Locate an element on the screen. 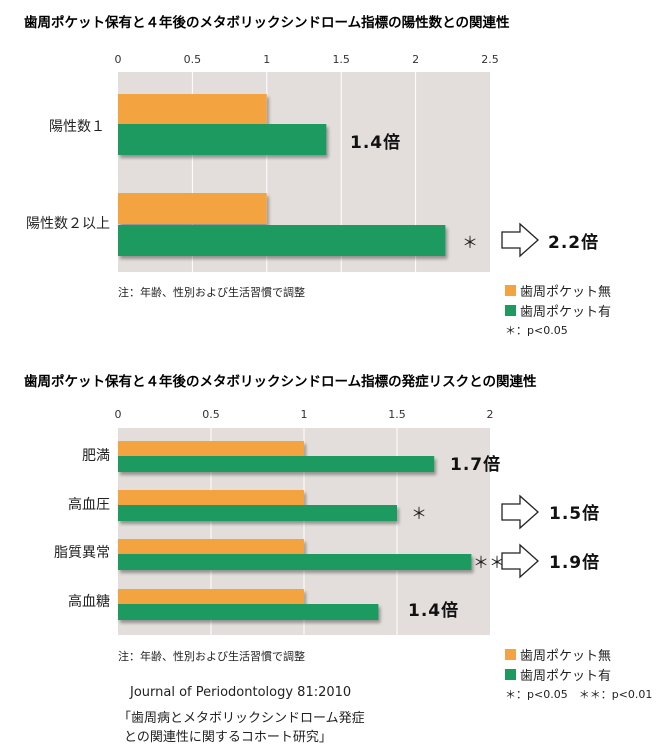  chart-2-category-label: 脂質異常 is located at coordinates (82, 553).